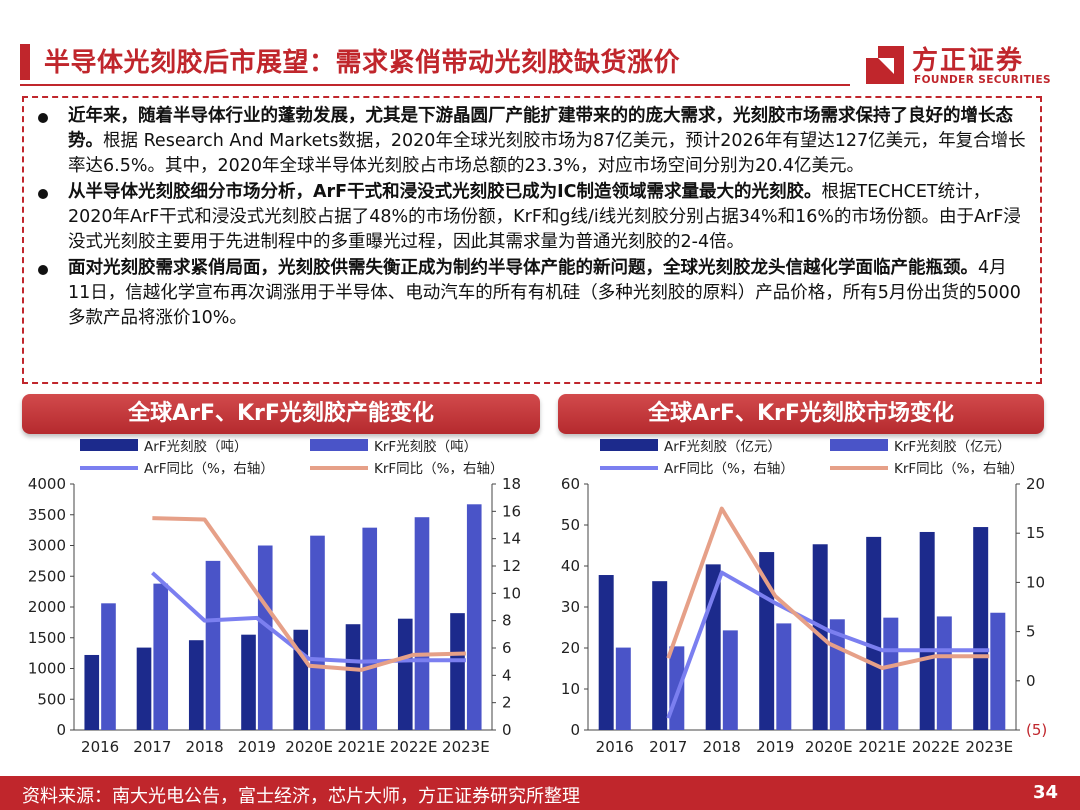 Image resolution: width=1080 pixels, height=810 pixels. I want to click on logo-mark-icon, so click(885, 65).